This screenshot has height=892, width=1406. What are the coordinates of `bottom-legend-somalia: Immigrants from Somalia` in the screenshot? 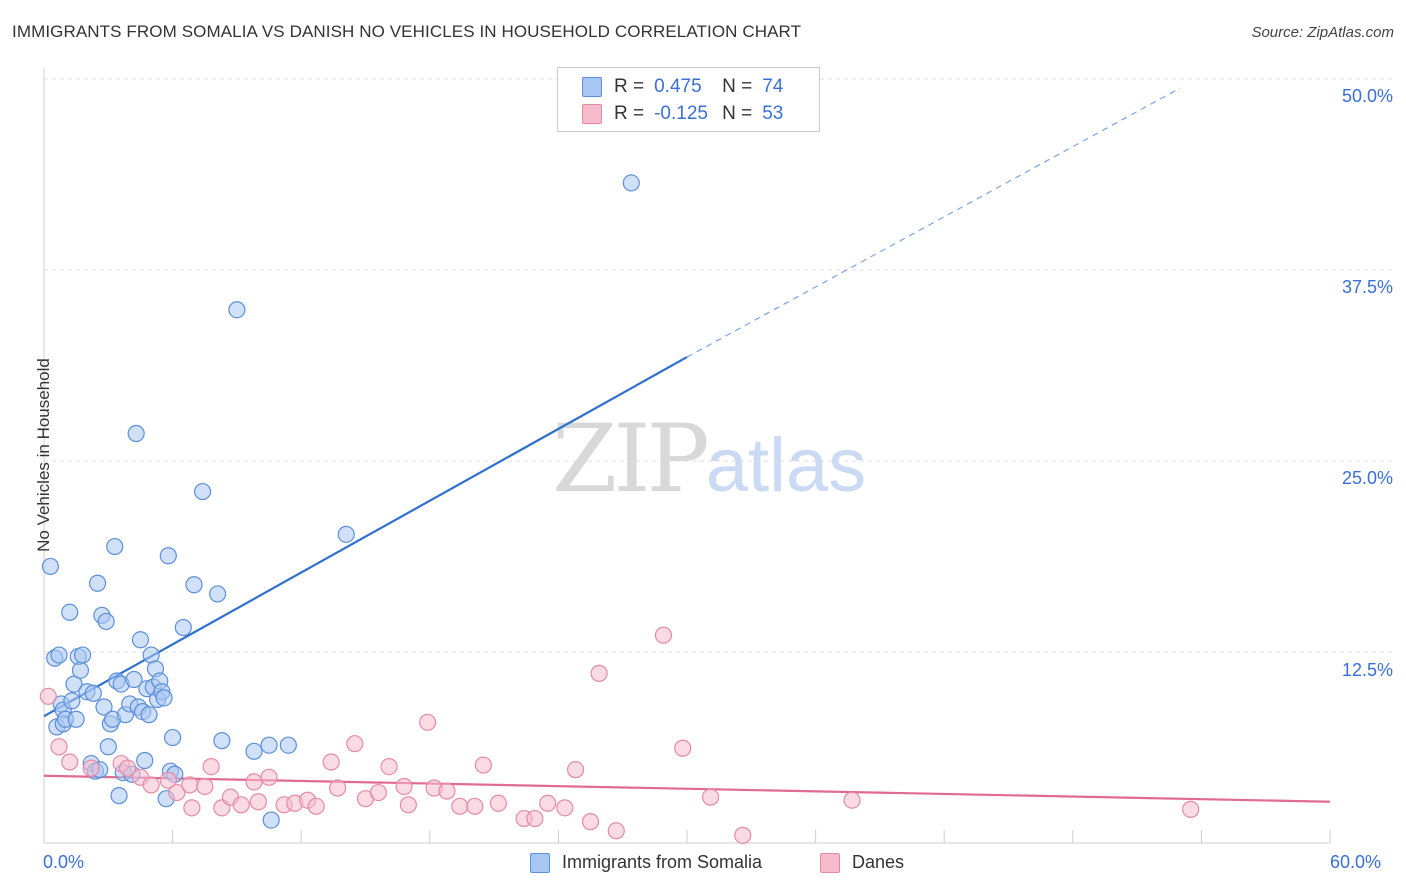 It's located at (646, 862).